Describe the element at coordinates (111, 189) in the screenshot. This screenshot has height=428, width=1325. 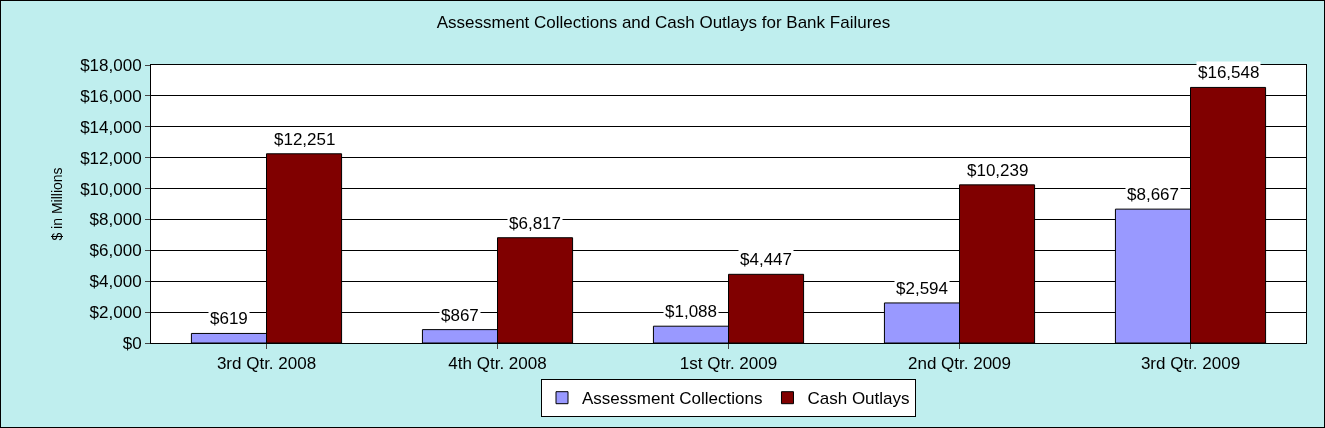
I see `y-tick-label: $10,000` at that location.